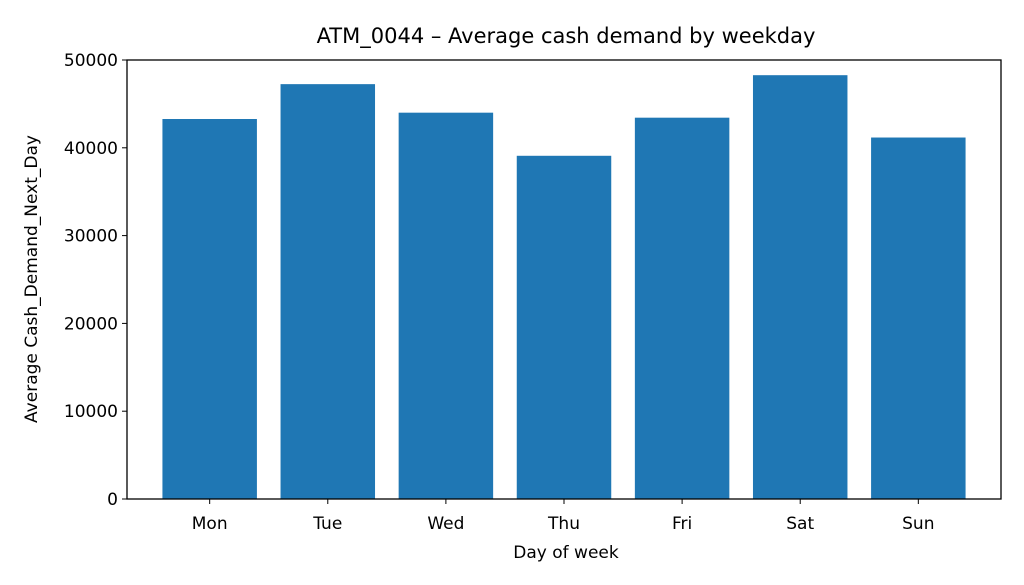 The width and height of the screenshot is (1024, 585). What do you see at coordinates (91, 61) in the screenshot?
I see `y-tick-label: 50000` at bounding box center [91, 61].